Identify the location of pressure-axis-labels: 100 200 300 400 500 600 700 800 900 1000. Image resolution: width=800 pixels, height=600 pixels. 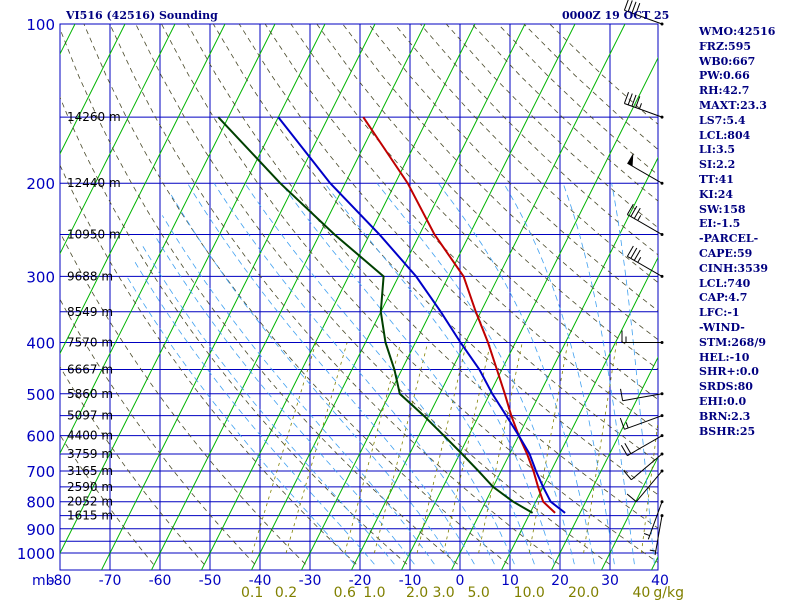
(36, 289).